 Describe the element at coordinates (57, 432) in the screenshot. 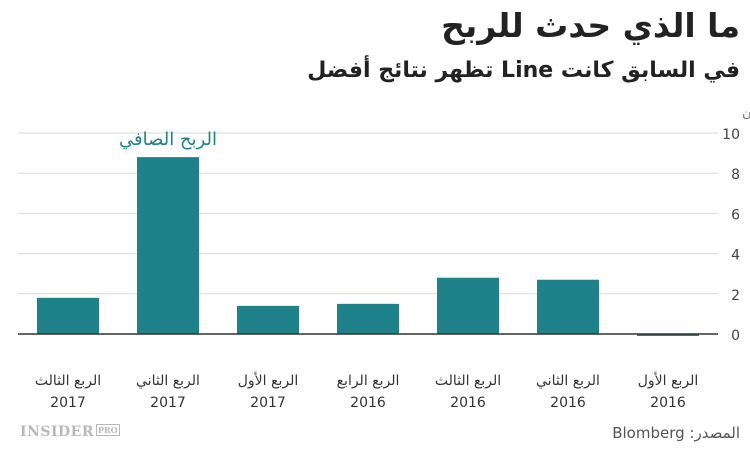

I see `logo-text: INSIDER` at that location.